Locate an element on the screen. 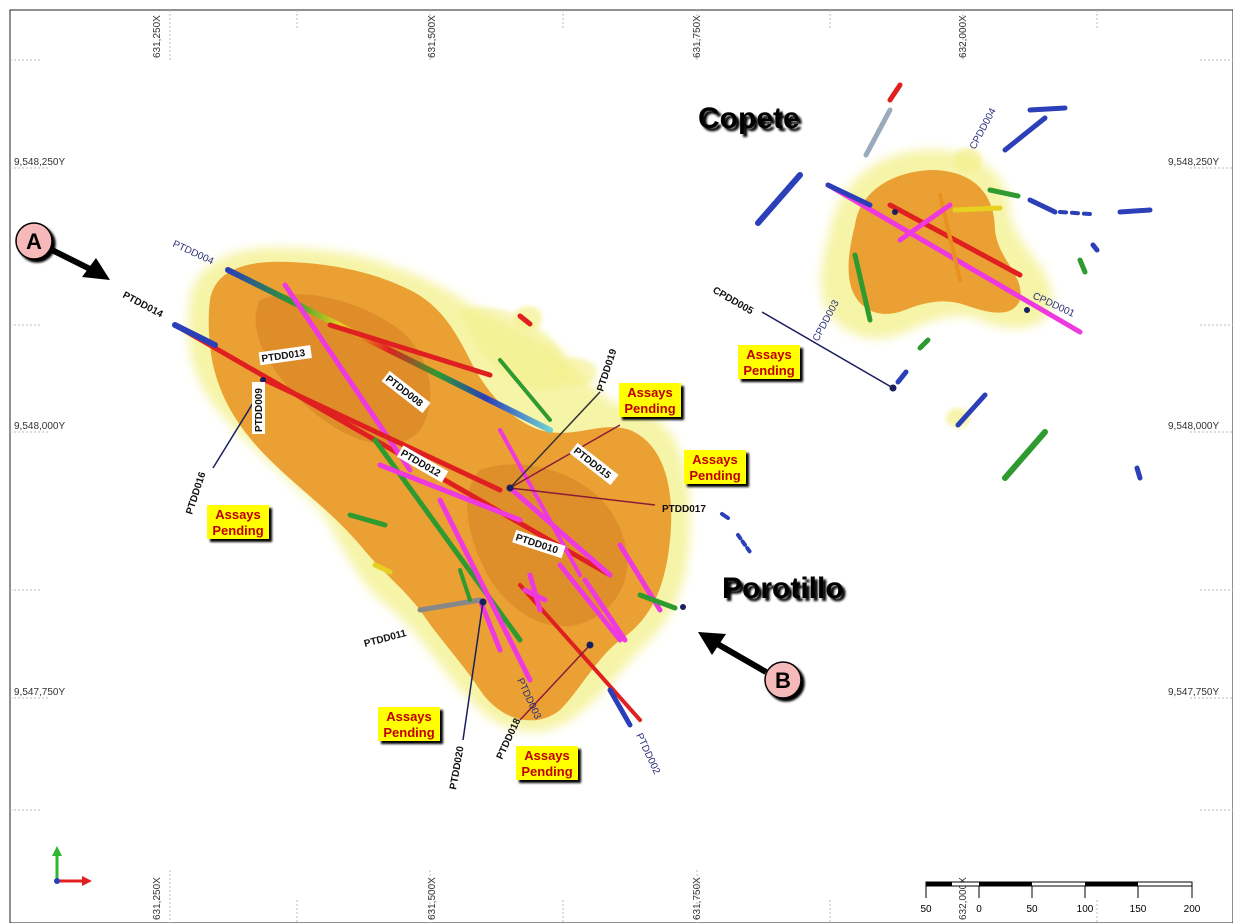 This screenshot has width=1233, height=923. easting-label-bottom: 631,750X is located at coordinates (697, 898).